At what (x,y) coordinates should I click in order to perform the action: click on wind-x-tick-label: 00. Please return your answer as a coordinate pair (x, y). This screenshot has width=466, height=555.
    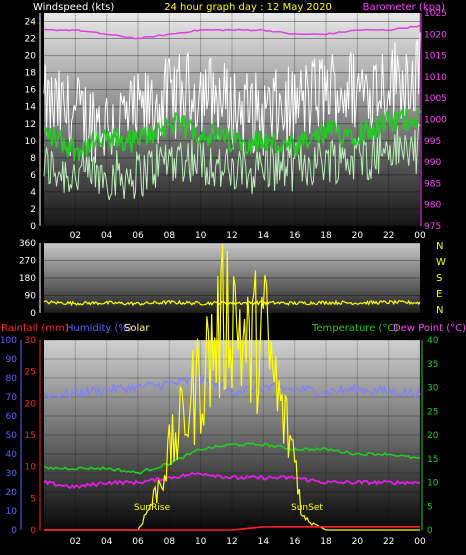
    Looking at the image, I should click on (420, 236).